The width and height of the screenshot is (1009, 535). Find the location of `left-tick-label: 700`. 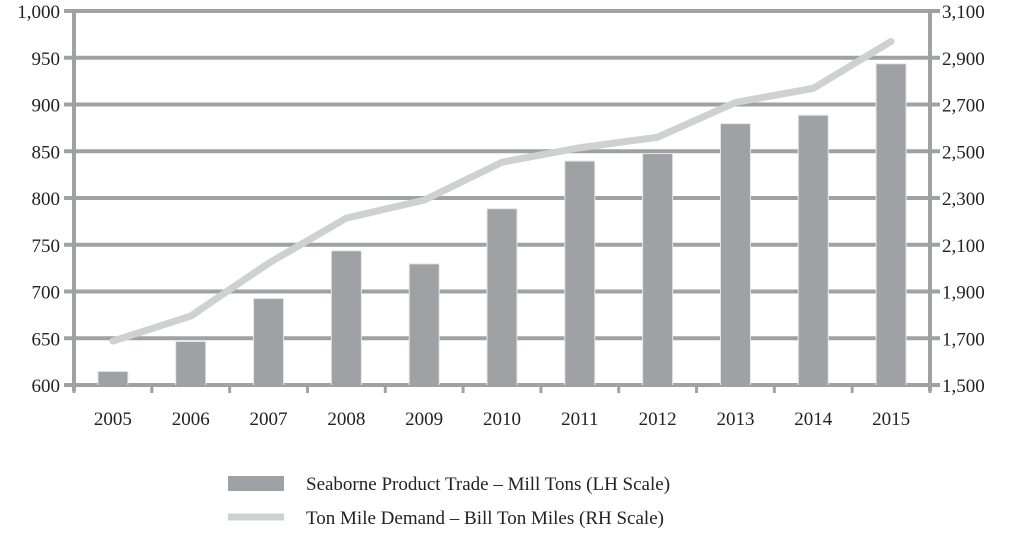

left-tick-label: 700 is located at coordinates (46, 293).